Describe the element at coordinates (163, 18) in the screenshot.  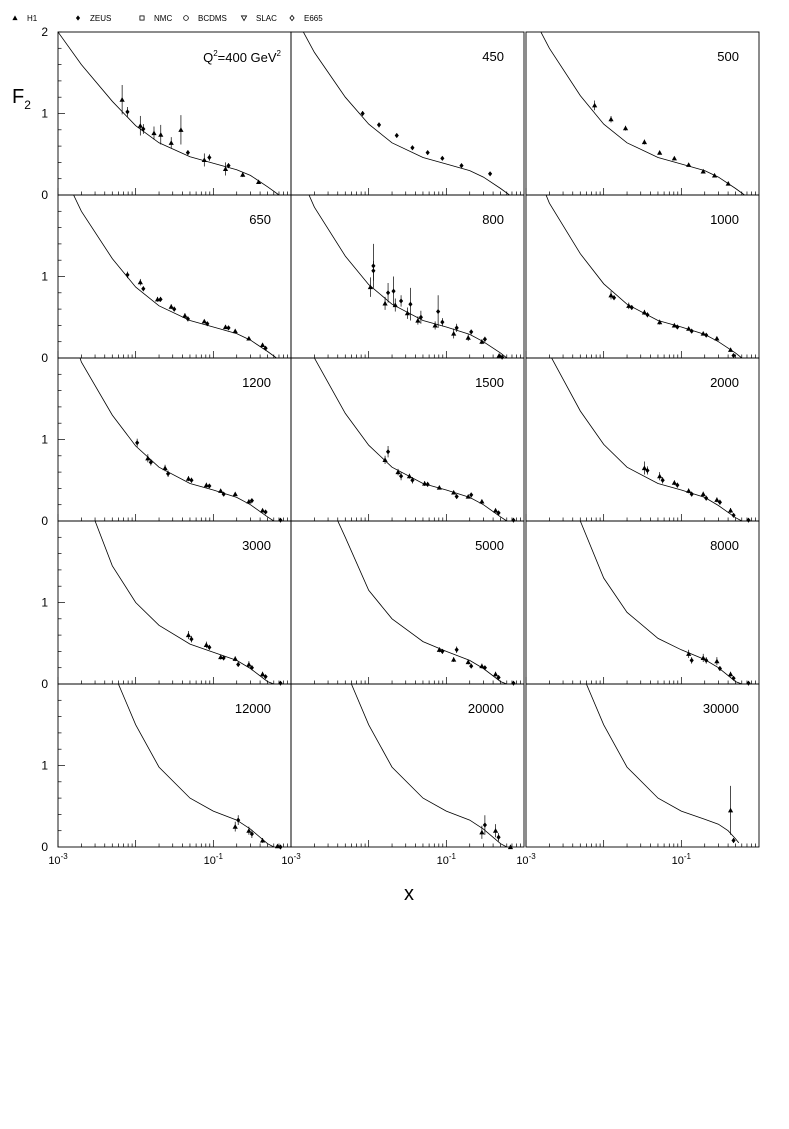
I see `legend-label: NMC` at that location.